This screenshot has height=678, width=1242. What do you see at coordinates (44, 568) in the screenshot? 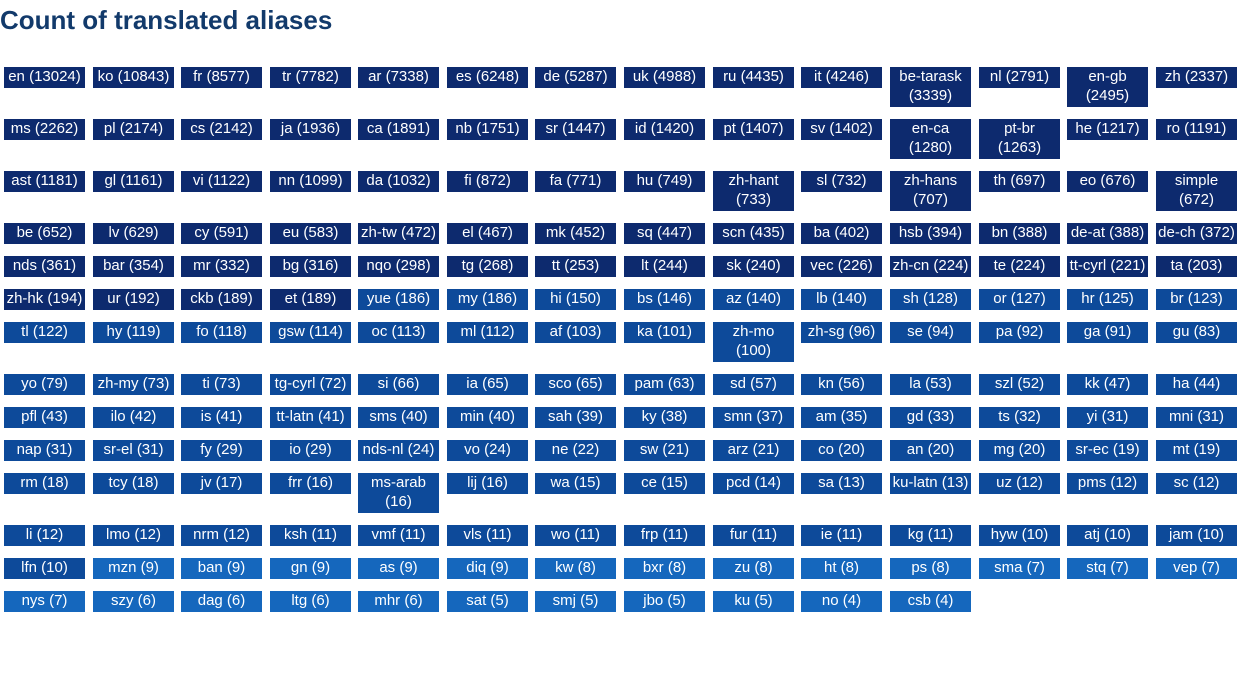
I see `alias-count-cell: lfn (10)` at bounding box center [44, 568].